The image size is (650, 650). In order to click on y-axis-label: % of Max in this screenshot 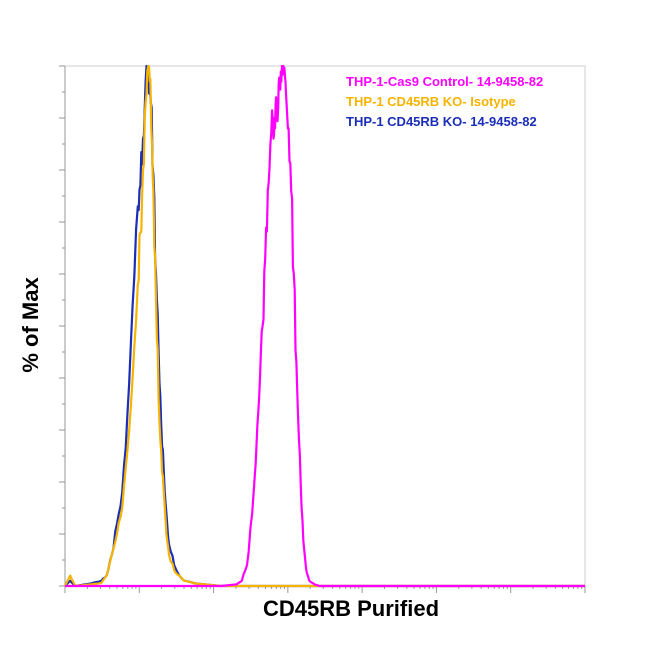, I will do `click(30, 325)`.